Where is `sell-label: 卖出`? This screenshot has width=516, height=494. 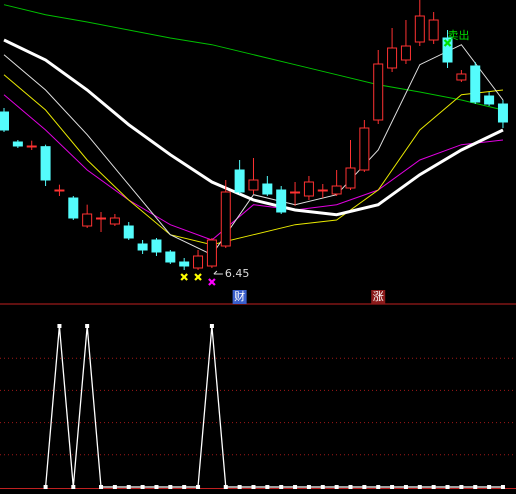
sell-label: 卖出 is located at coordinates (459, 35).